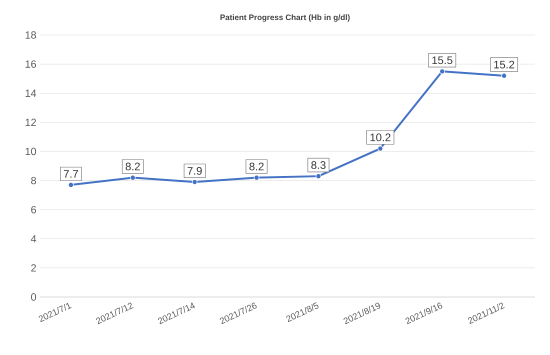 This screenshot has height=355, width=550. I want to click on y-tick-label: 0, so click(33, 297).